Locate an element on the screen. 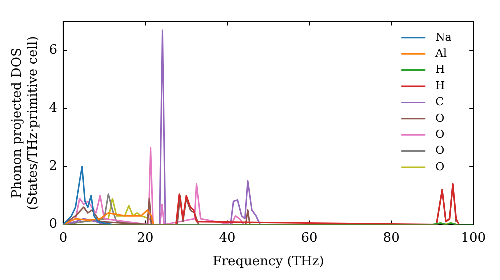  y-axis-title: Phonon projected DOS (States/THz·primitive cell) is located at coordinates (25, 123).